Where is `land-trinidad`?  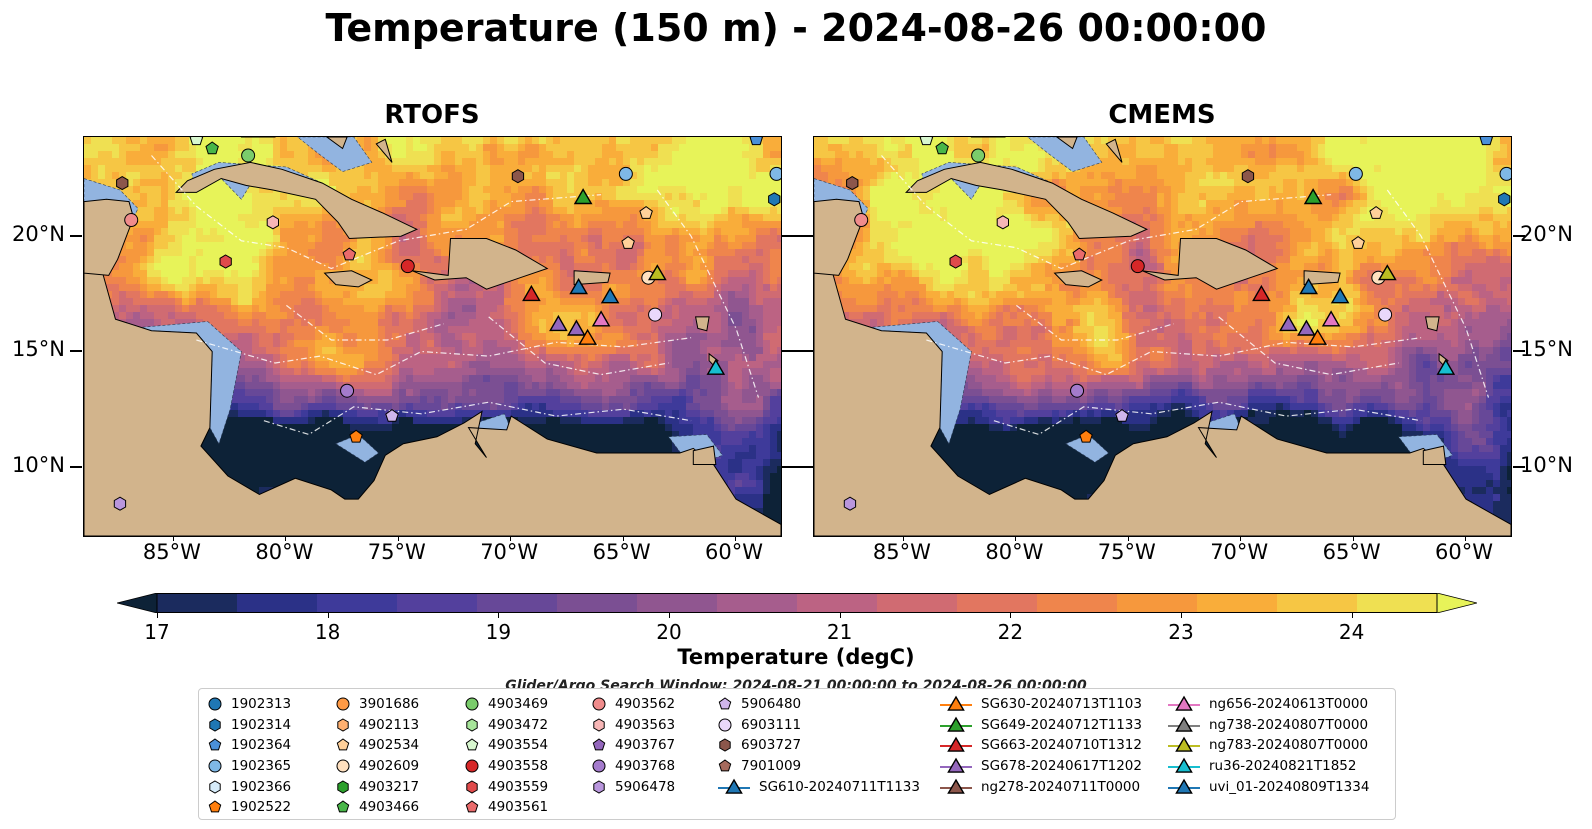 land-trinidad is located at coordinates (704, 455).